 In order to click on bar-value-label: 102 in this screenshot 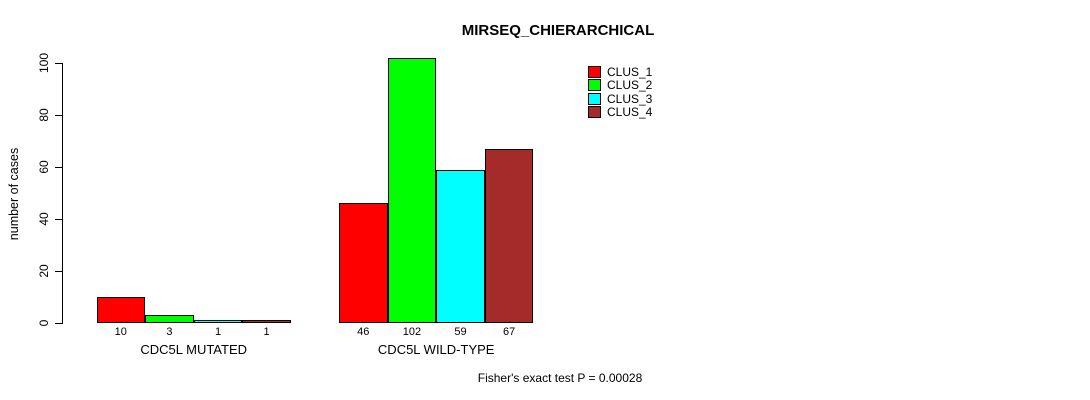, I will do `click(412, 332)`.